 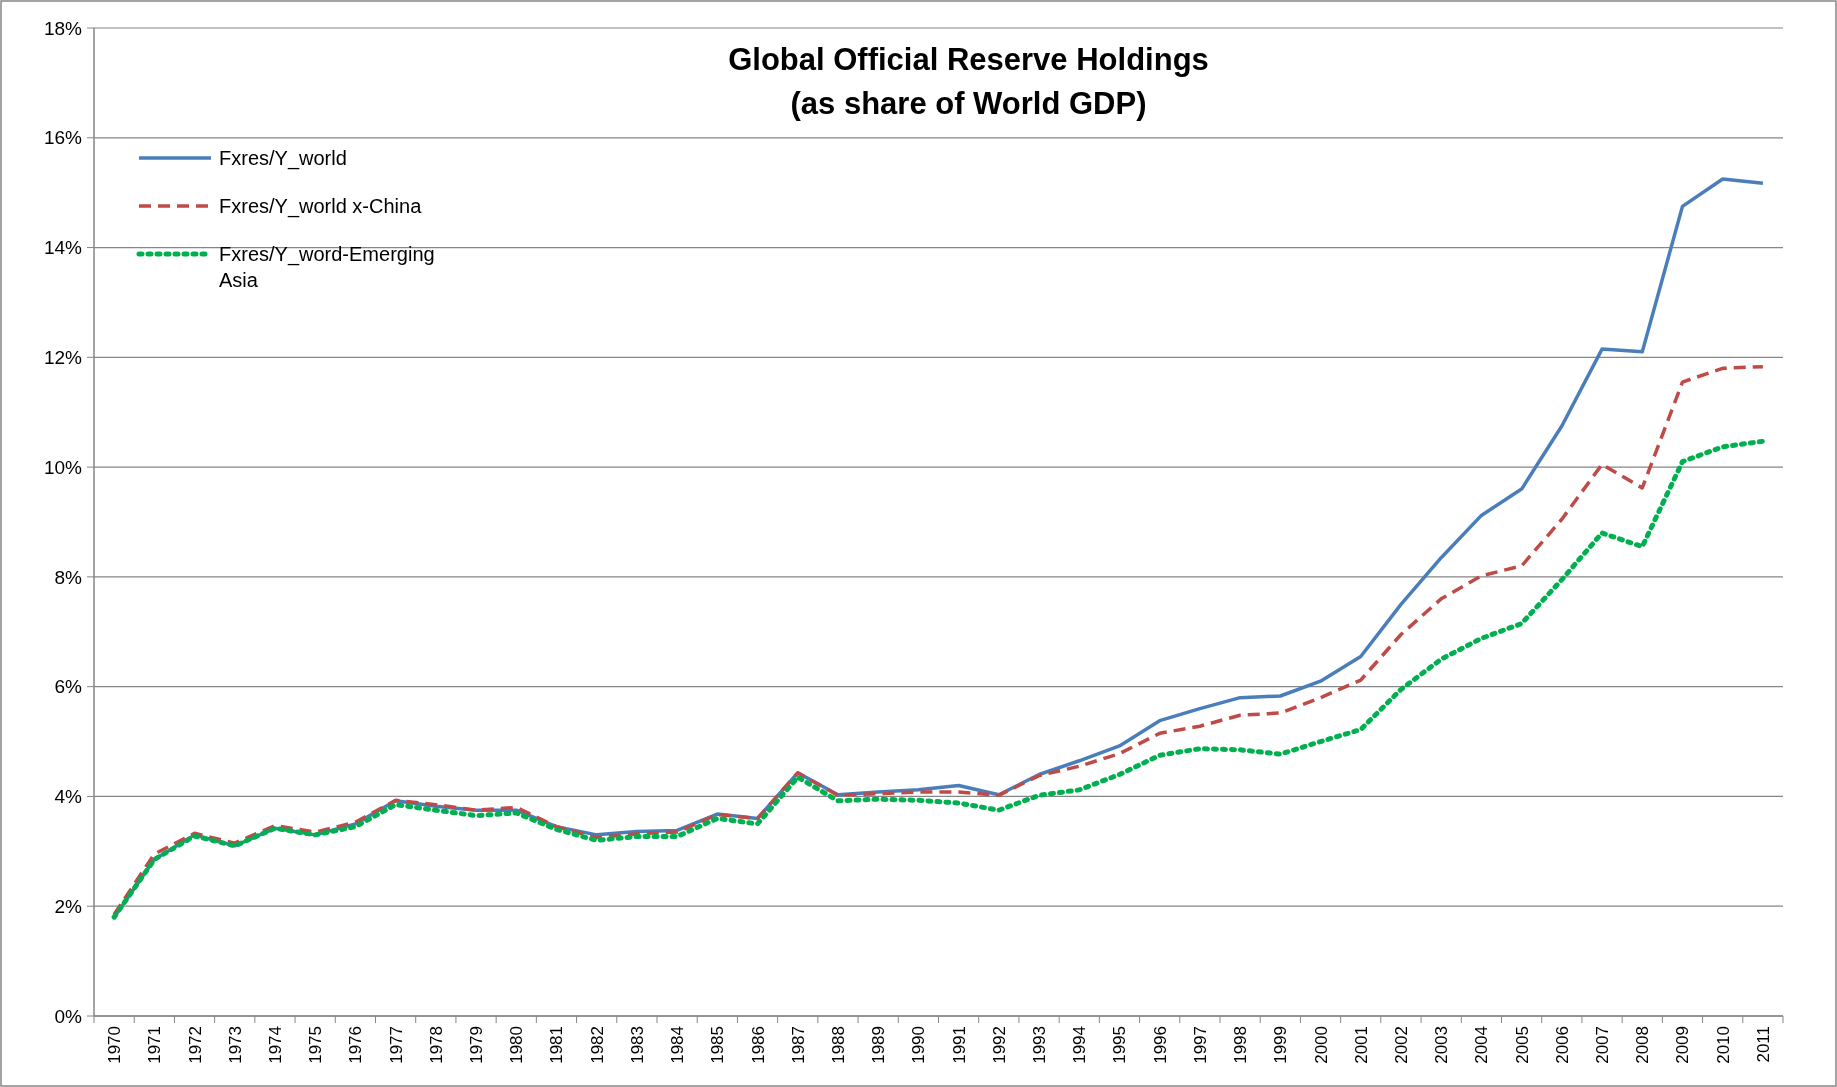 What do you see at coordinates (63, 138) in the screenshot?
I see `y-tick-label: 16%` at bounding box center [63, 138].